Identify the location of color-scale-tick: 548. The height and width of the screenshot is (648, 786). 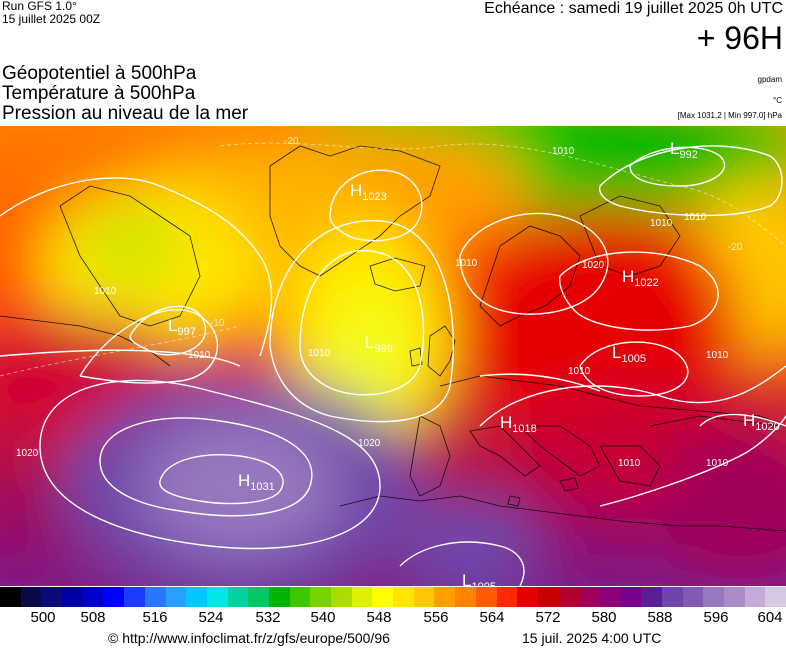
(379, 617).